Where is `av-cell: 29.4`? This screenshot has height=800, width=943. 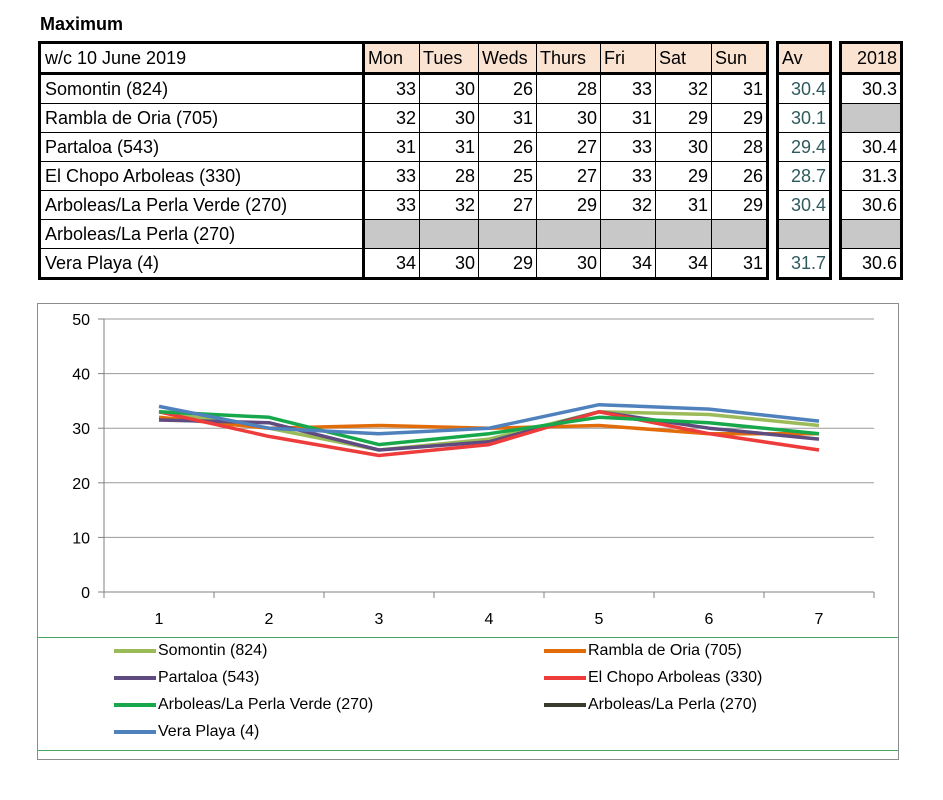
av-cell: 29.4 is located at coordinates (804, 147).